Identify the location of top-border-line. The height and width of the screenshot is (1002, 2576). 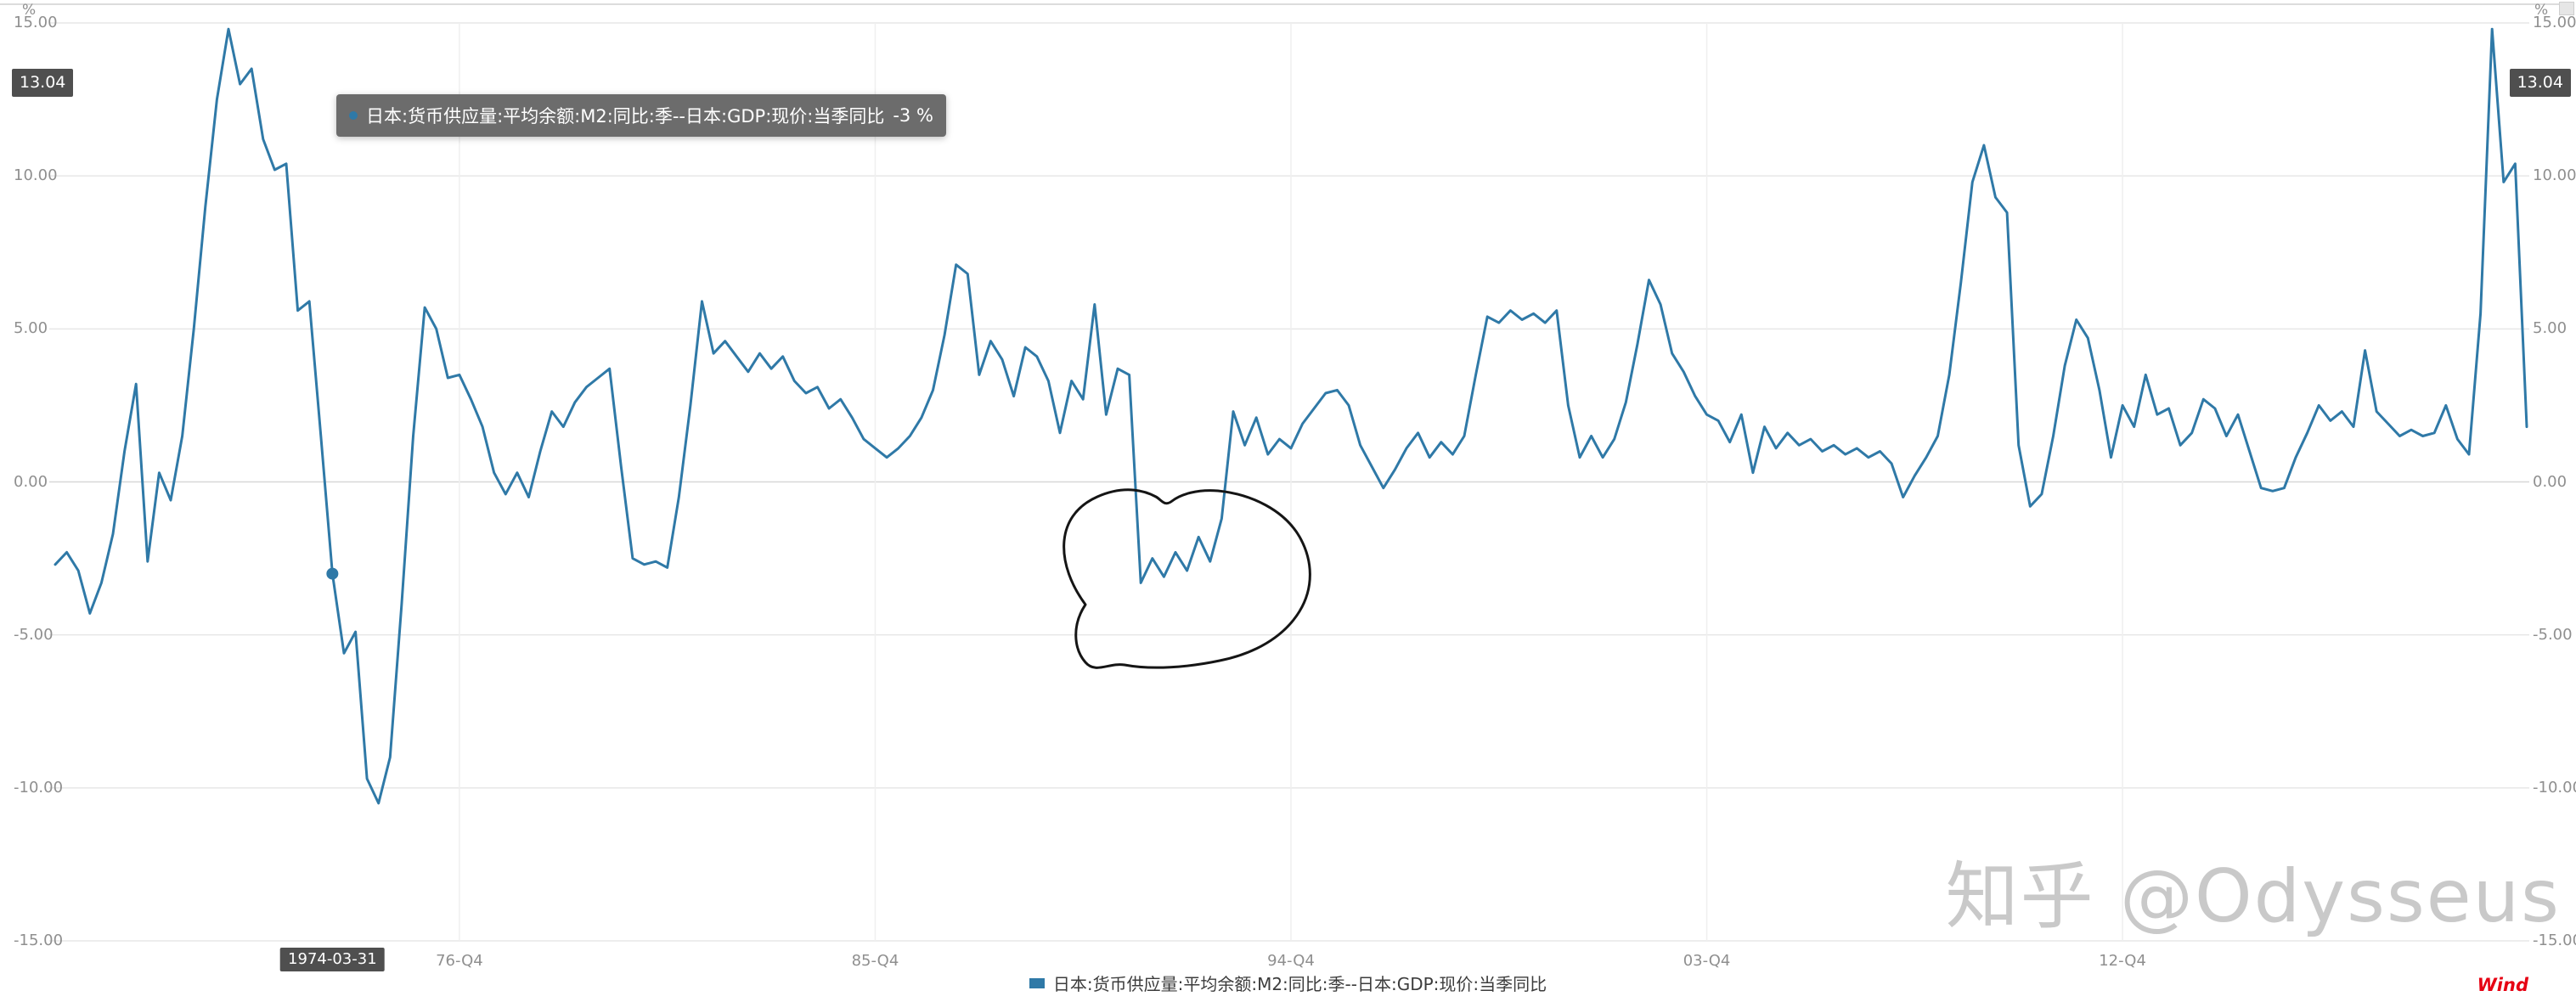
(1279, 4).